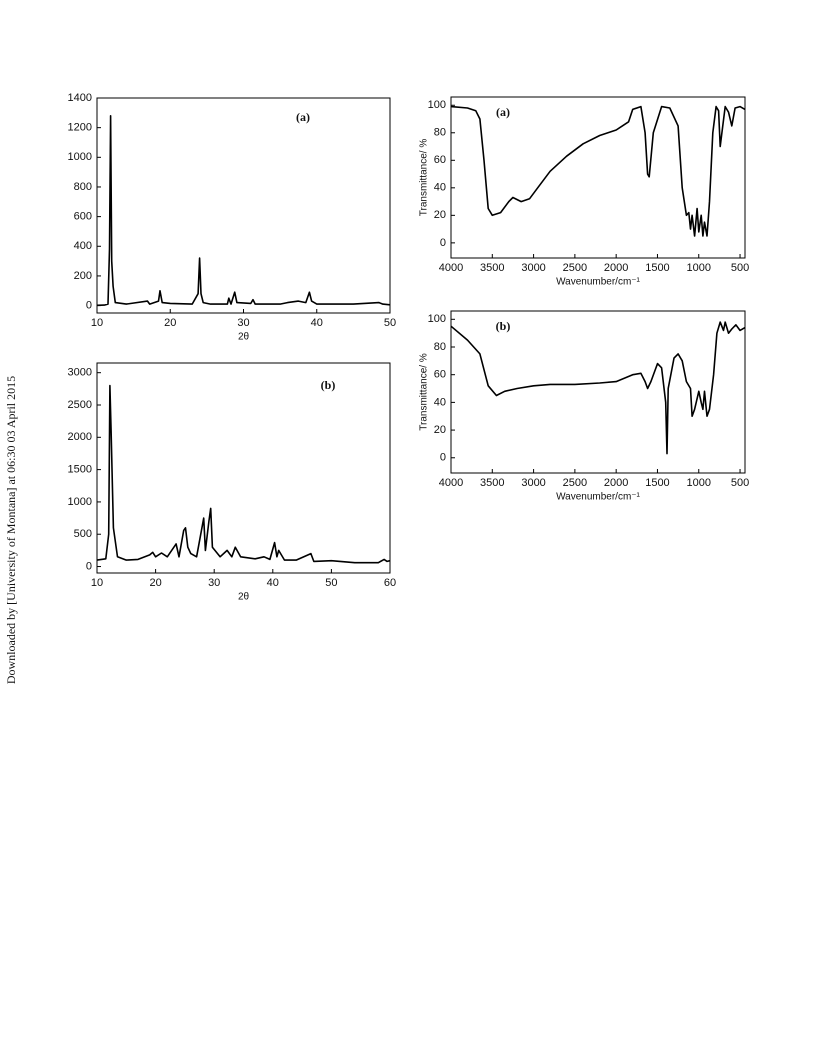  Describe the element at coordinates (80, 373) in the screenshot. I see `y-tick-label: 3000` at that location.